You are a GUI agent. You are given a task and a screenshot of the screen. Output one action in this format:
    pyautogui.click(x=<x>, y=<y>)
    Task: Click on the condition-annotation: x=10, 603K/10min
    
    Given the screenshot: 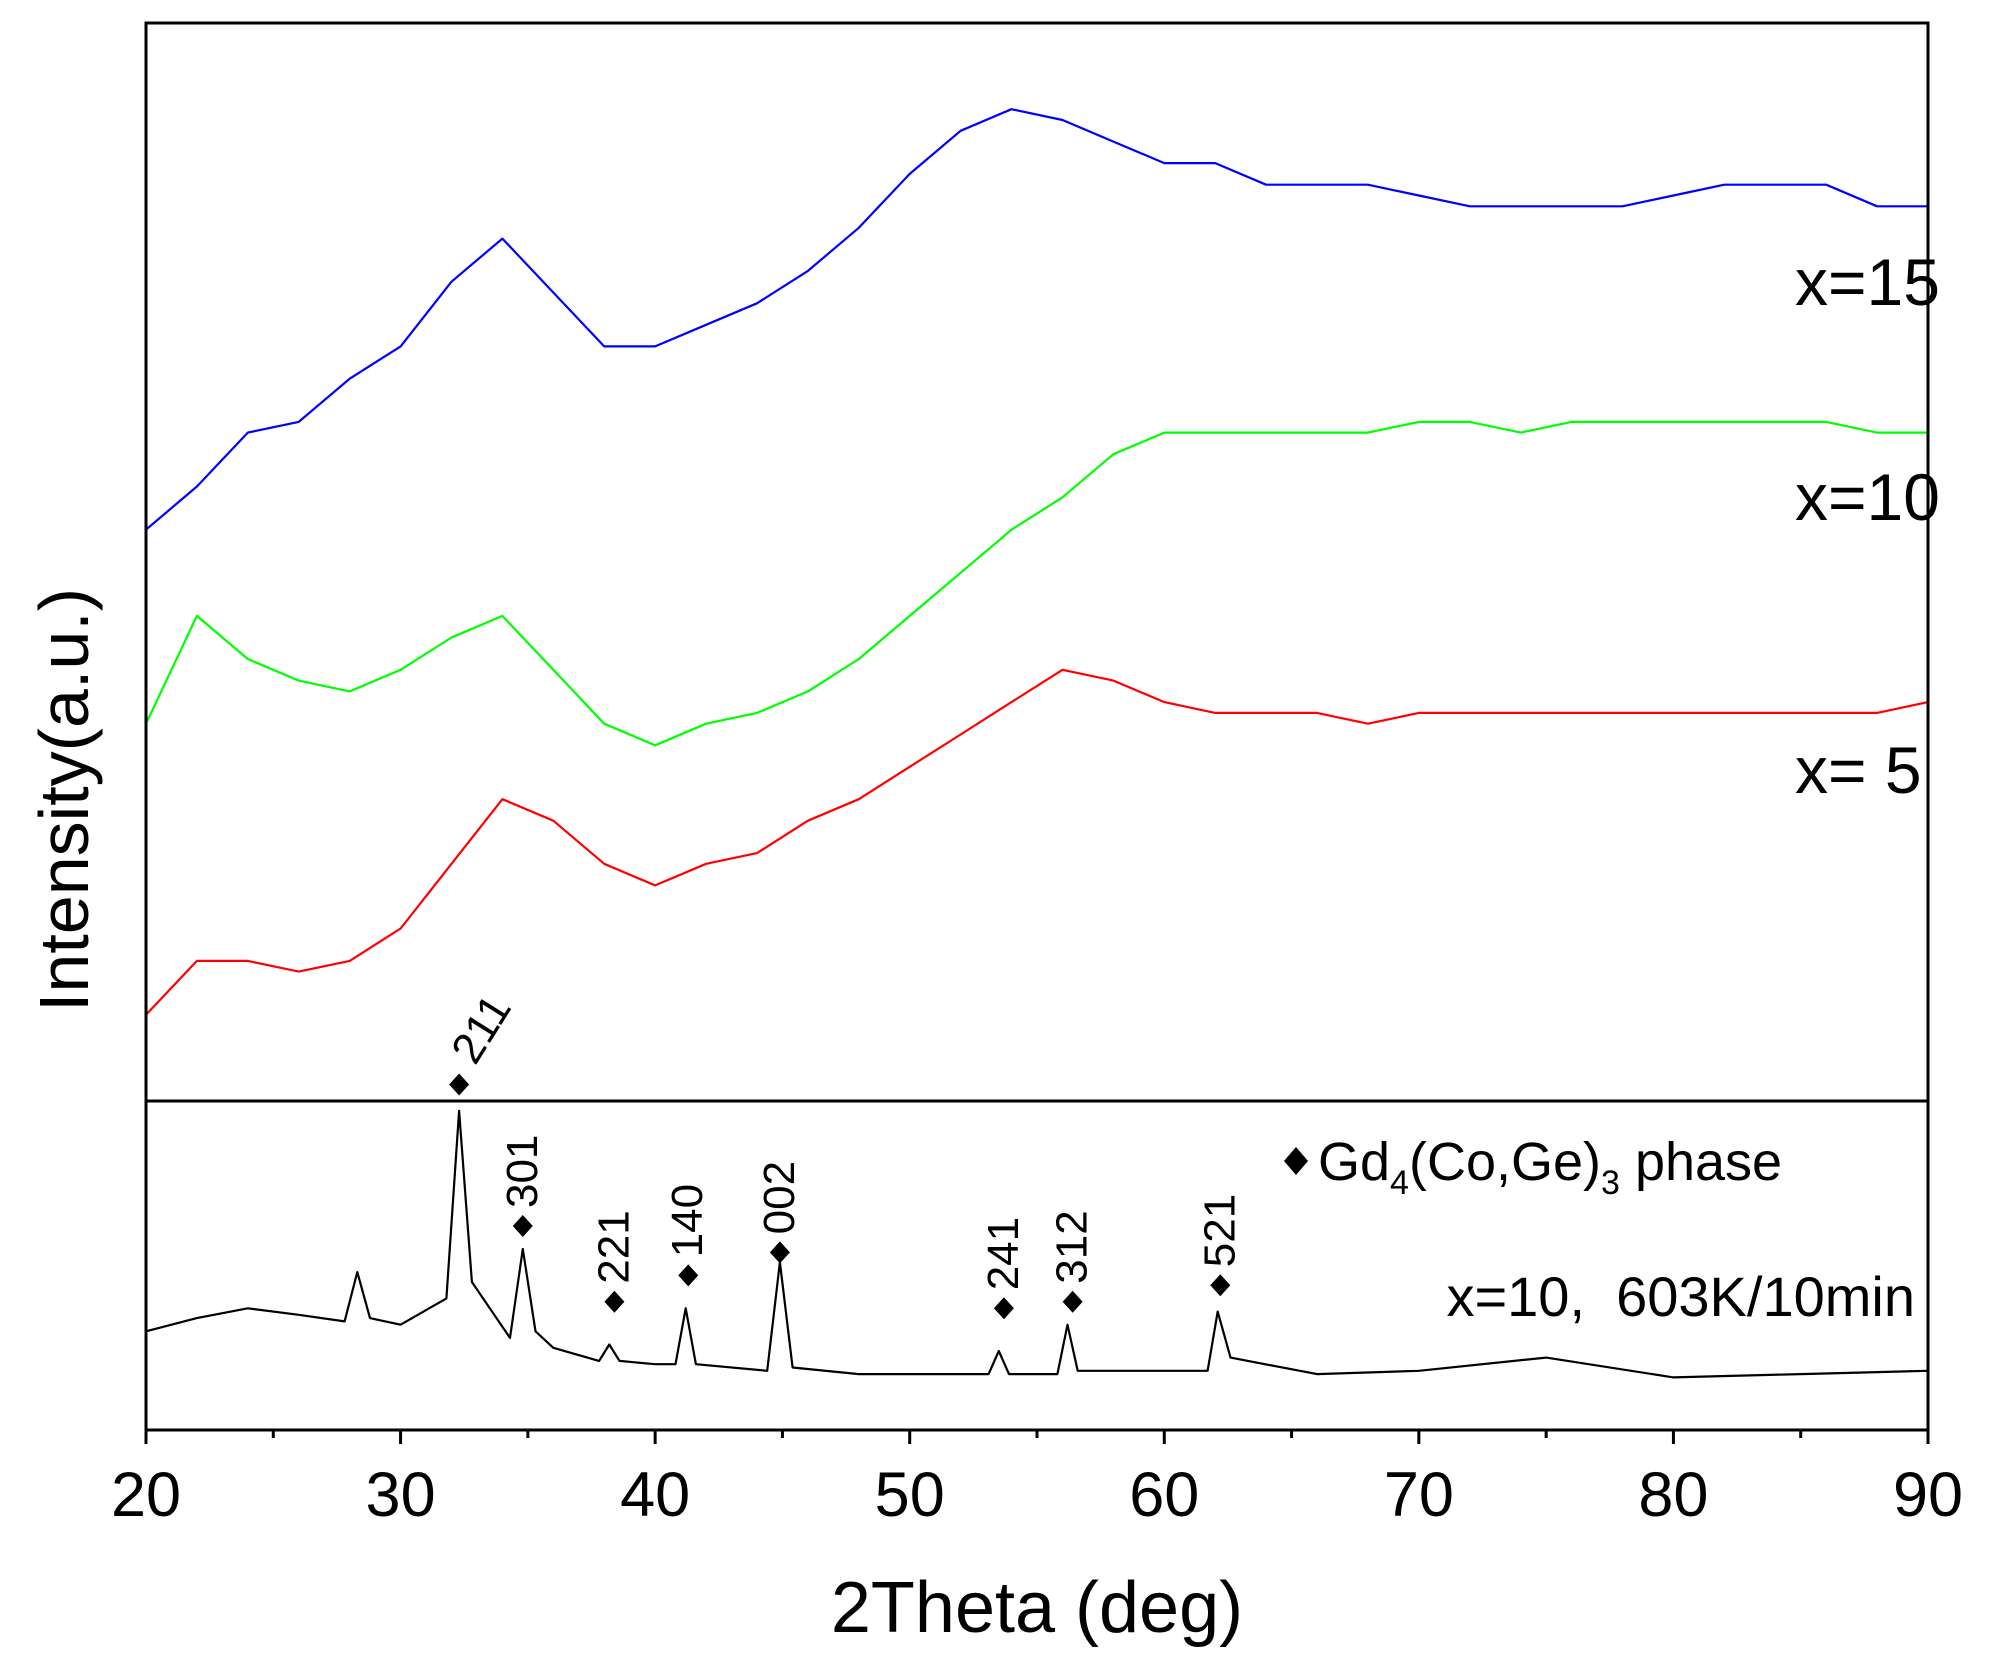 What is the action you would take?
    pyautogui.click(x=1680, y=1296)
    